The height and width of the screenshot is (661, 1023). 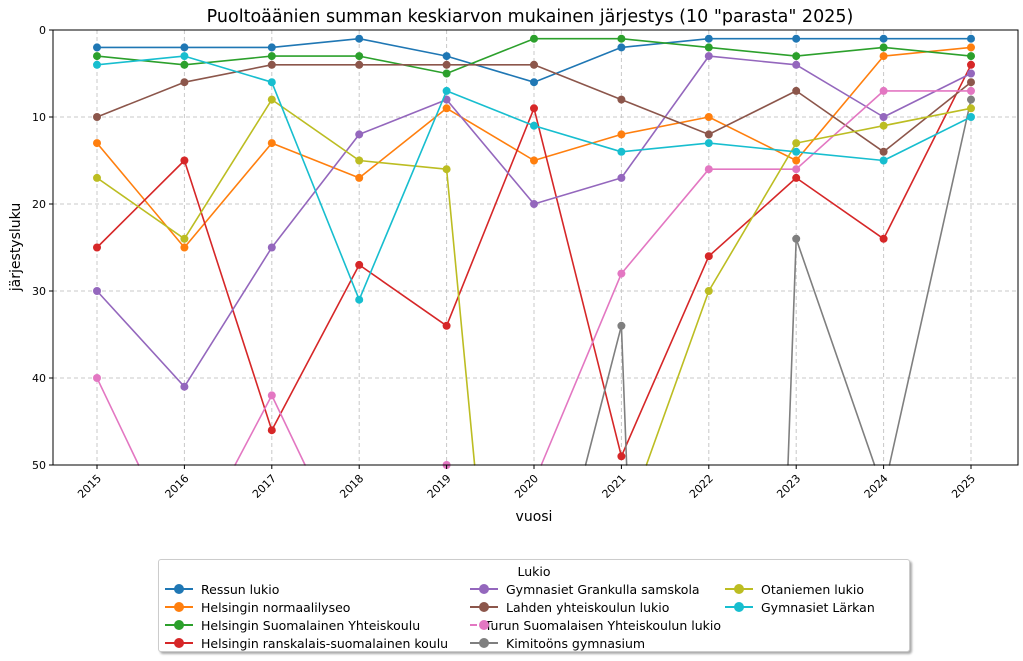 What do you see at coordinates (39, 204) in the screenshot?
I see `y-tick-label: 20` at bounding box center [39, 204].